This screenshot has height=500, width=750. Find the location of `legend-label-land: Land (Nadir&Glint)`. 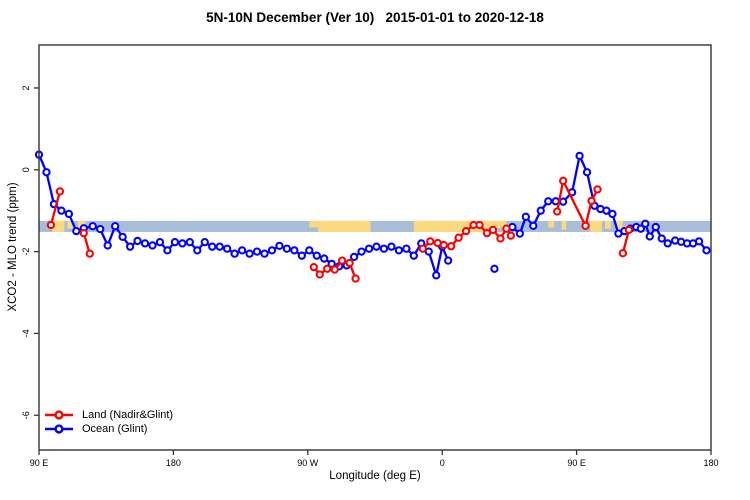

legend-label-land: Land (Nadir&Glint) is located at coordinates (128, 415).